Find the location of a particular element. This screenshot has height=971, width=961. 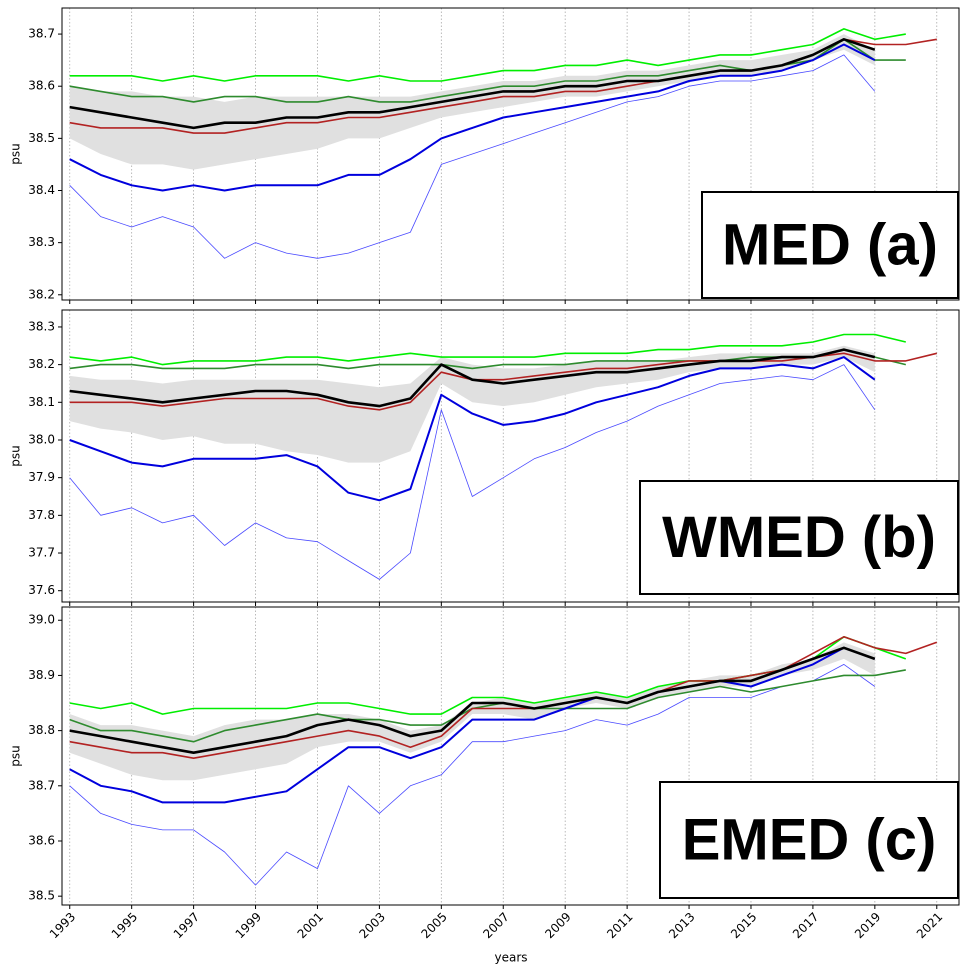

y-tick-label: 38.1 is located at coordinates (41, 402).